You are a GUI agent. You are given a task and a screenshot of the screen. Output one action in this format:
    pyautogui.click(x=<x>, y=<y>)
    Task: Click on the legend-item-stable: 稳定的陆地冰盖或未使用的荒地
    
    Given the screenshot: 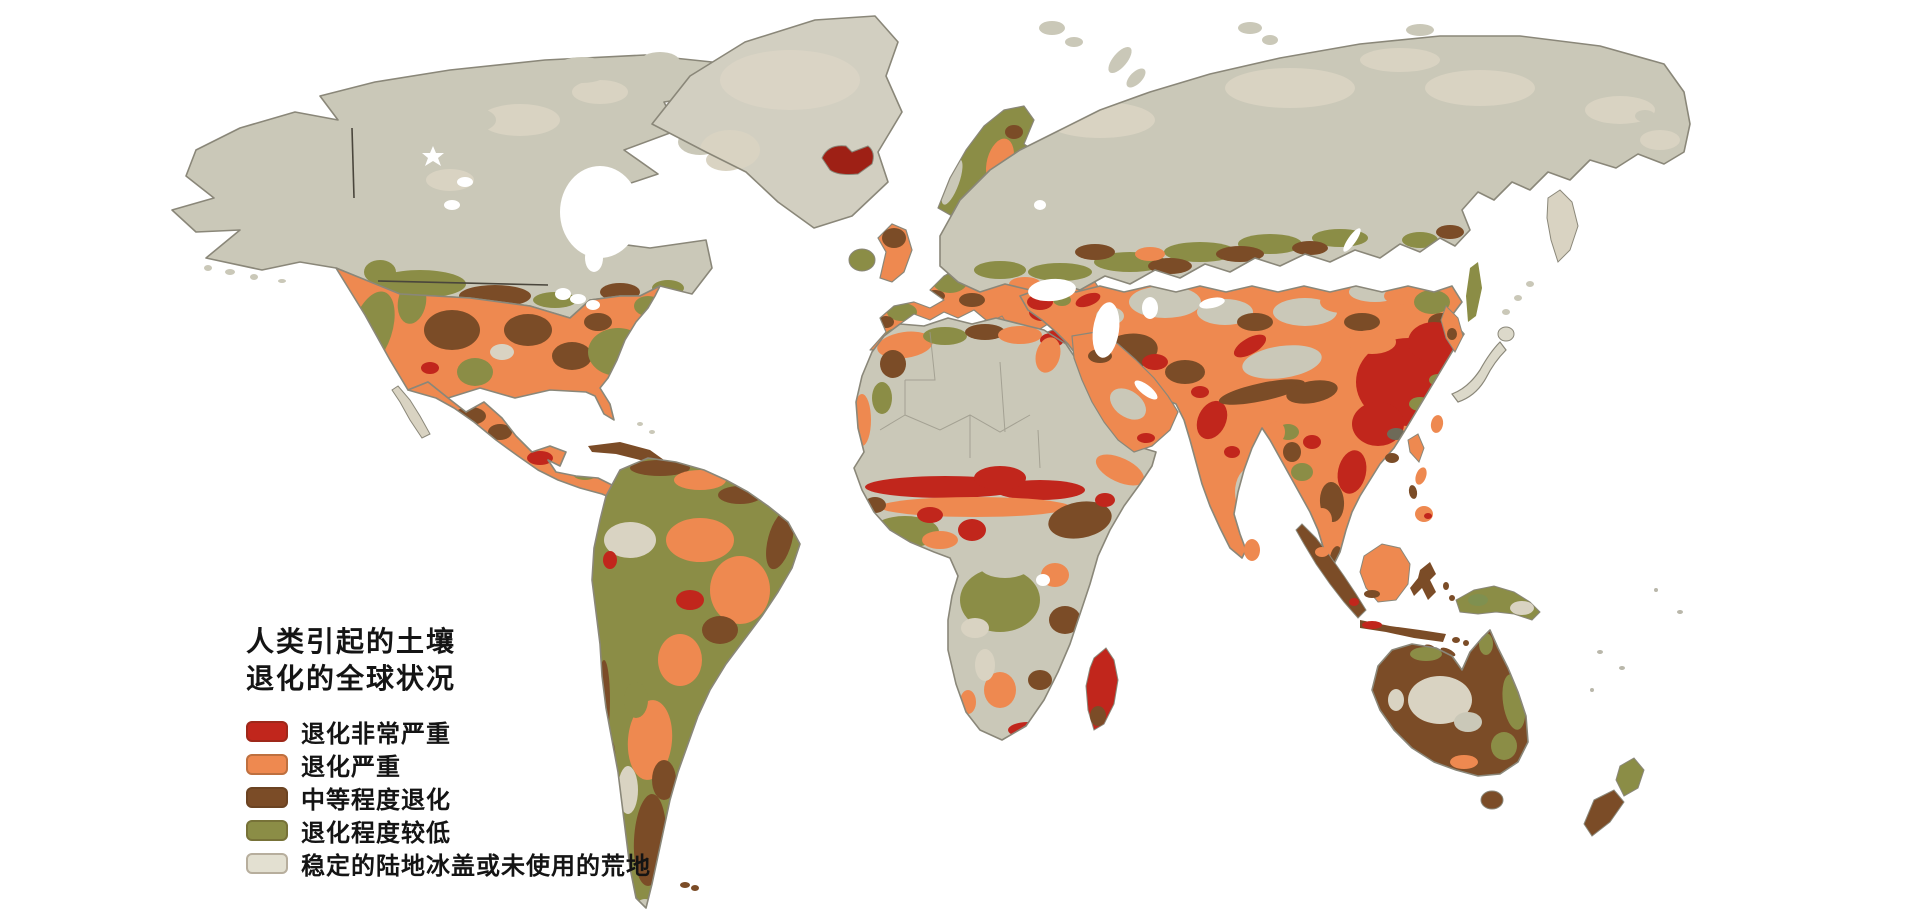 What is the action you would take?
    pyautogui.click(x=506, y=866)
    